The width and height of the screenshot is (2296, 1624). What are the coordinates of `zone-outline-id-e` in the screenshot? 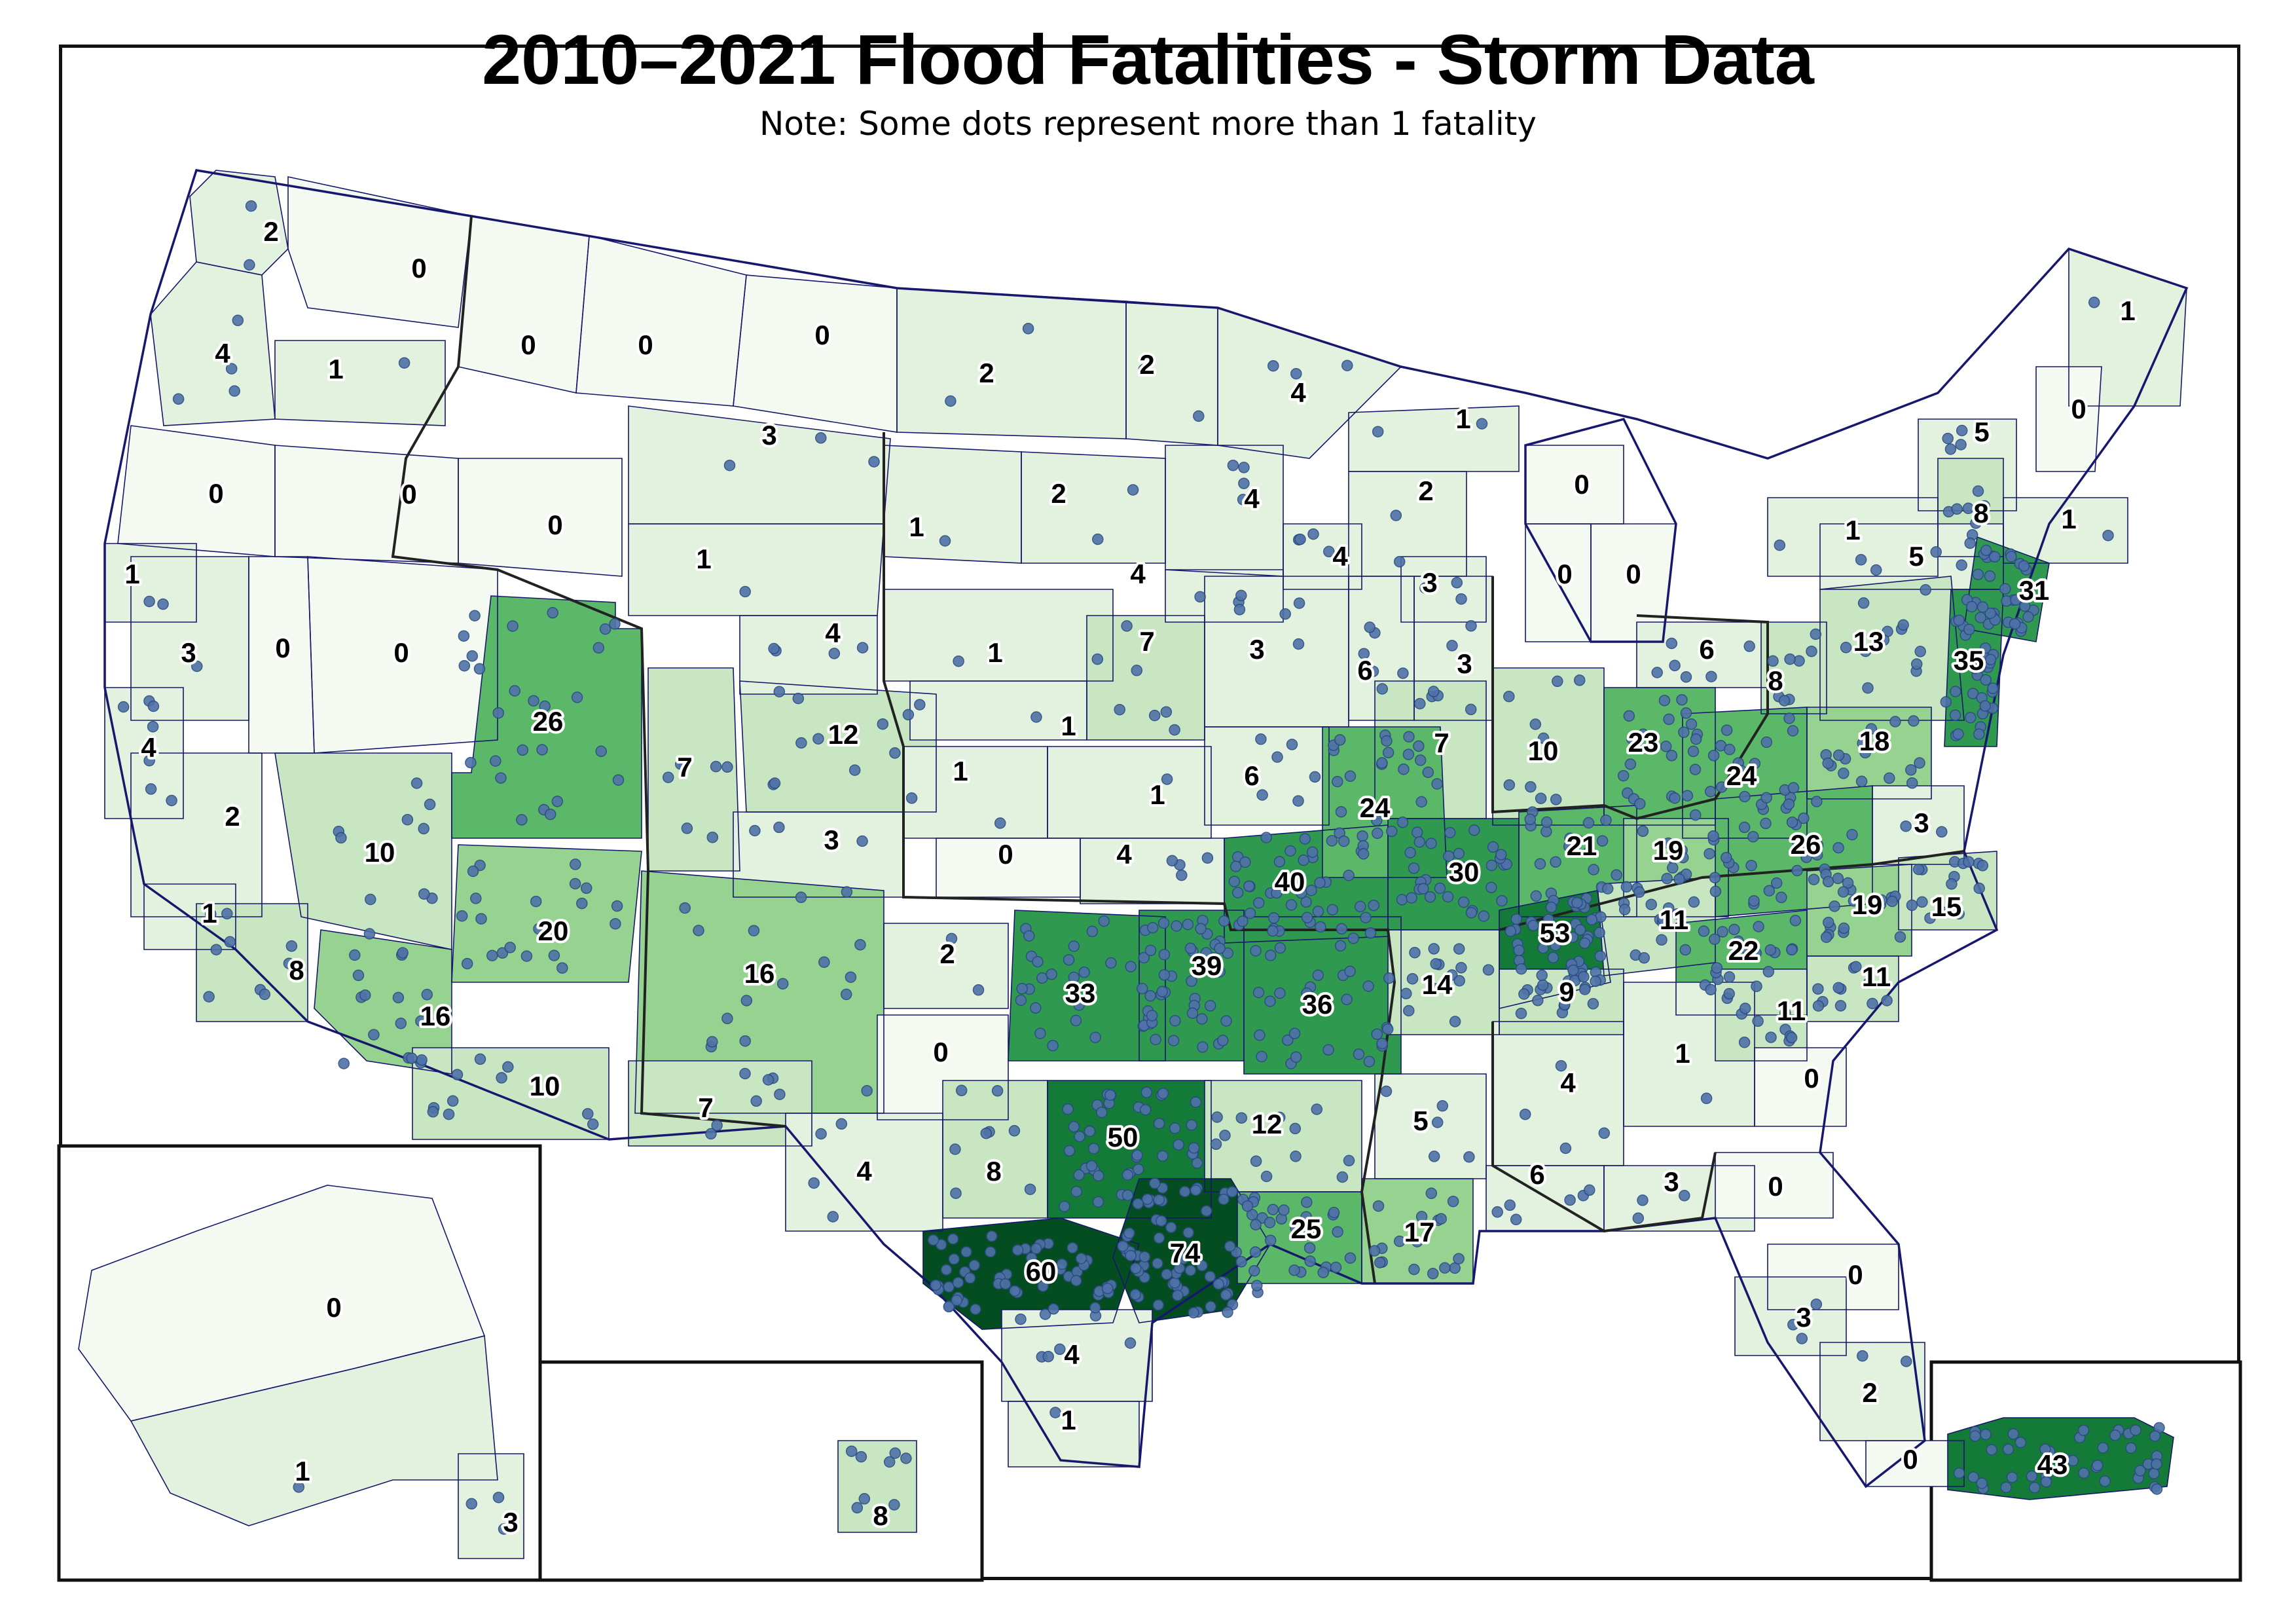 It's located at (540, 517).